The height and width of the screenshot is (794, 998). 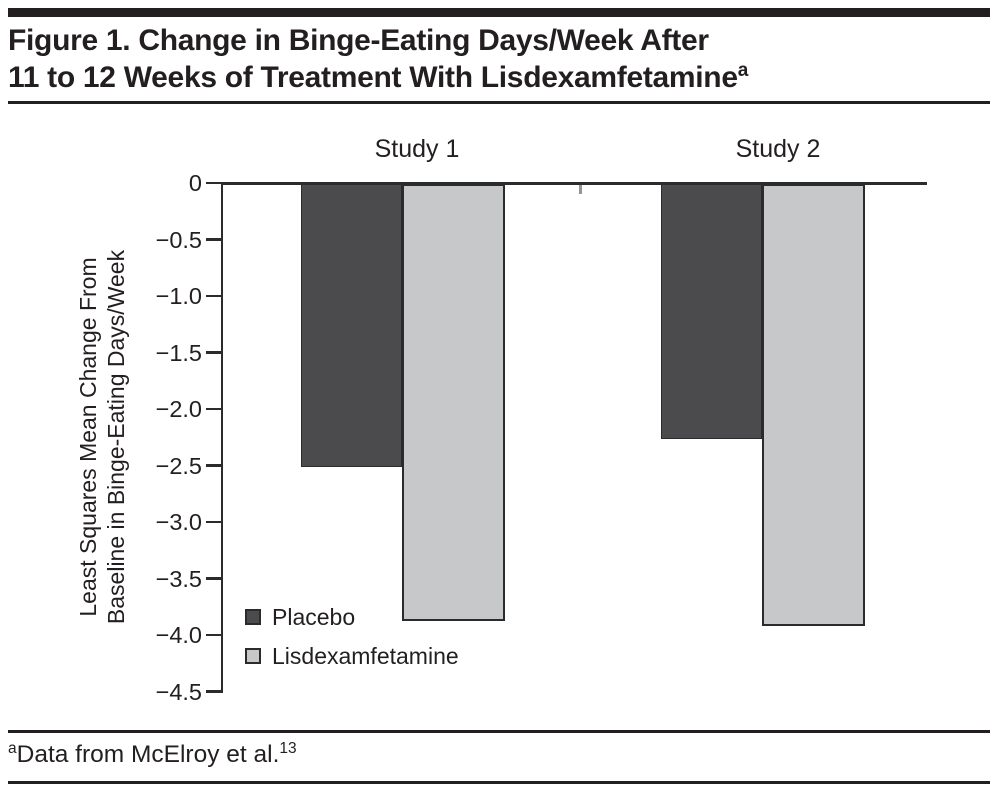 I want to click on legend-swatch-lisdexamfetamine, so click(x=253, y=656).